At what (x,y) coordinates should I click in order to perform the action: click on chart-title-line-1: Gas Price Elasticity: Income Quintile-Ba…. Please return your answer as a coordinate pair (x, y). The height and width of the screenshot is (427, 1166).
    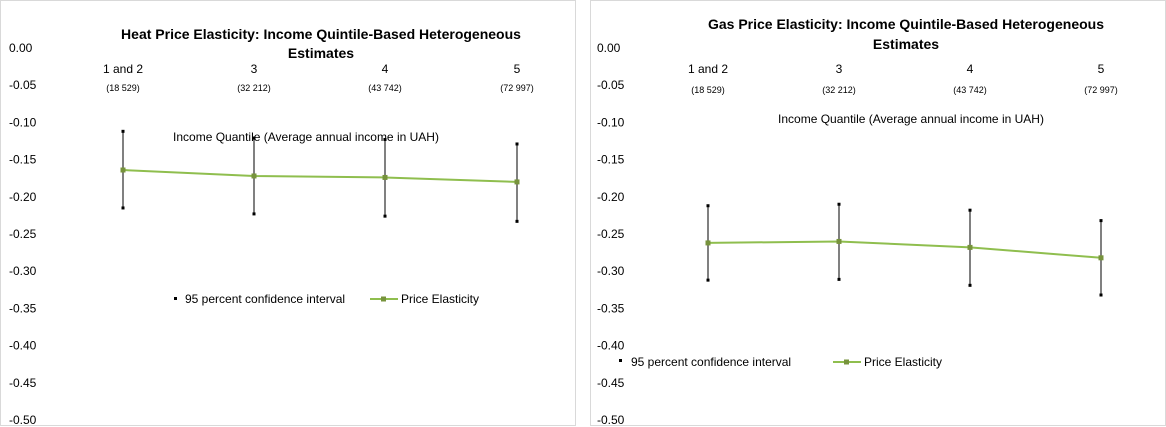
    Looking at the image, I should click on (906, 24).